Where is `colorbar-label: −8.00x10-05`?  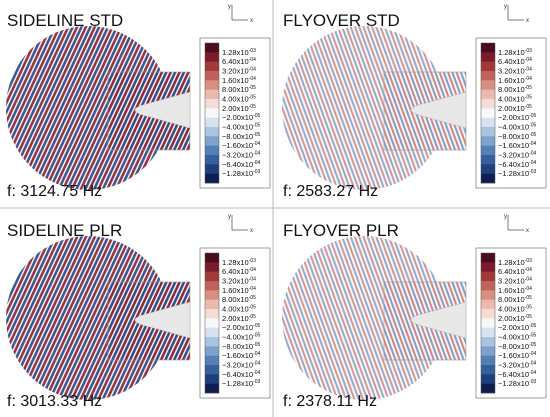 colorbar-label: −8.00x10-05 is located at coordinates (241, 346).